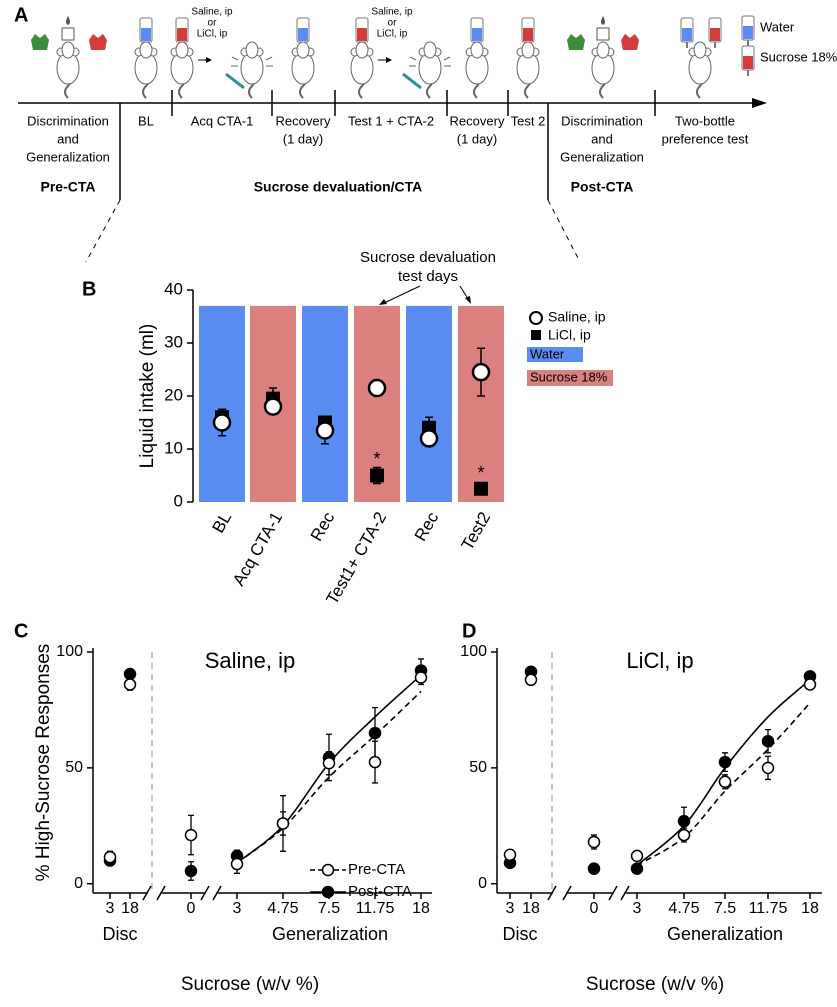 The image size is (837, 1007). Describe the element at coordinates (173, 447) in the screenshot. I see `y-tick-label: 10` at that location.